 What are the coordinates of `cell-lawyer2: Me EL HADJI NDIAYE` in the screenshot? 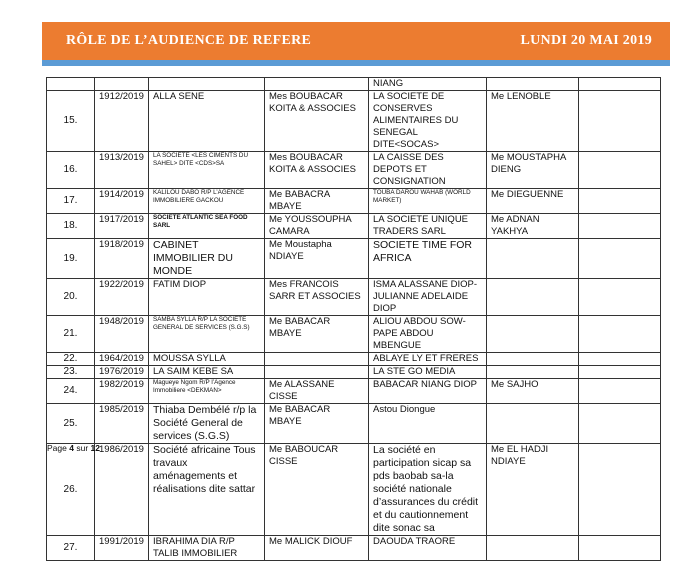 It's located at (532, 489).